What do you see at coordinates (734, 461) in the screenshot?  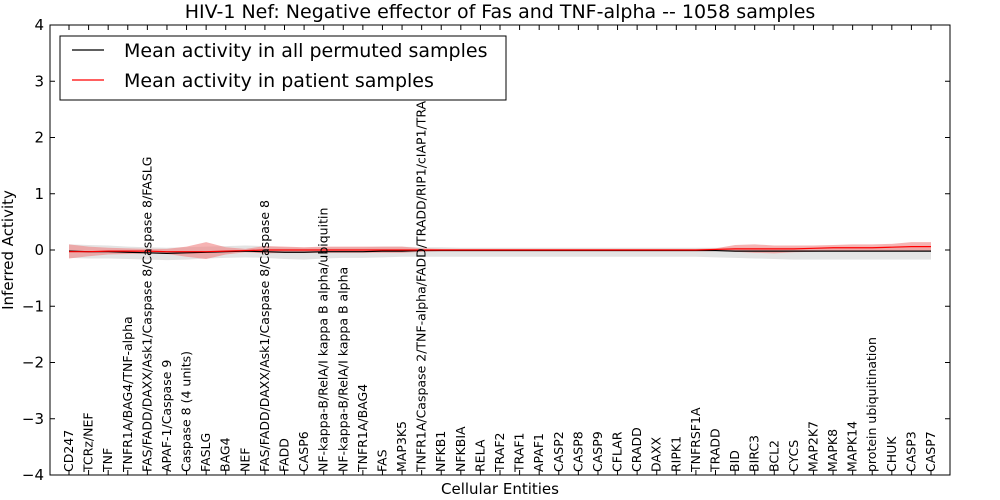 I see `x-tick-label: BID` at bounding box center [734, 461].